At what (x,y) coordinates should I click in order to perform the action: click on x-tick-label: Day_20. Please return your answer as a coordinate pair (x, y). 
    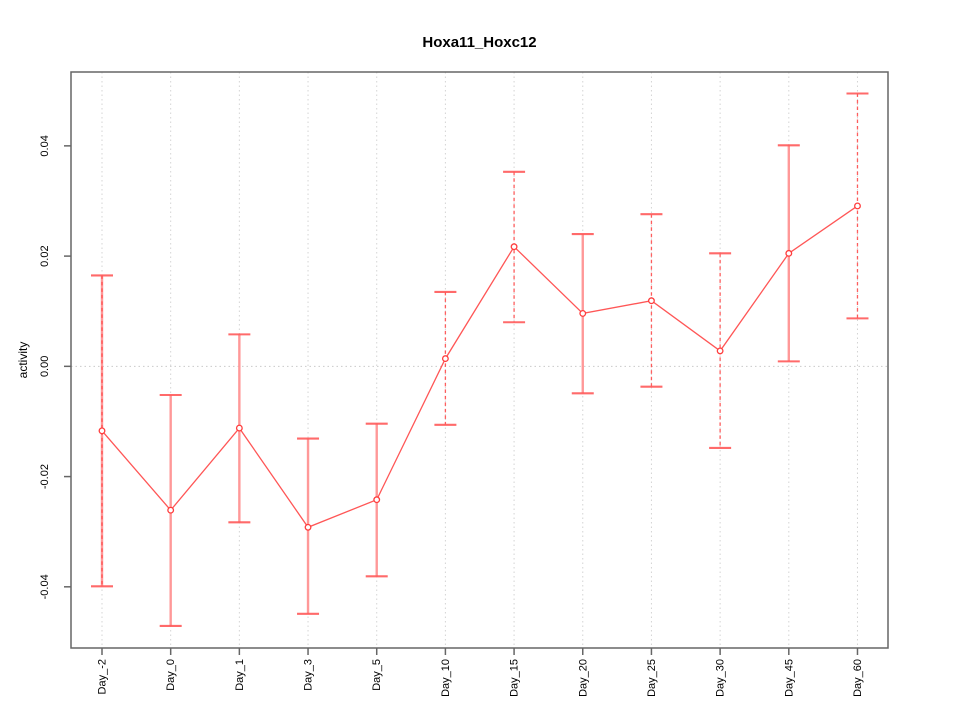
    Looking at the image, I should click on (583, 678).